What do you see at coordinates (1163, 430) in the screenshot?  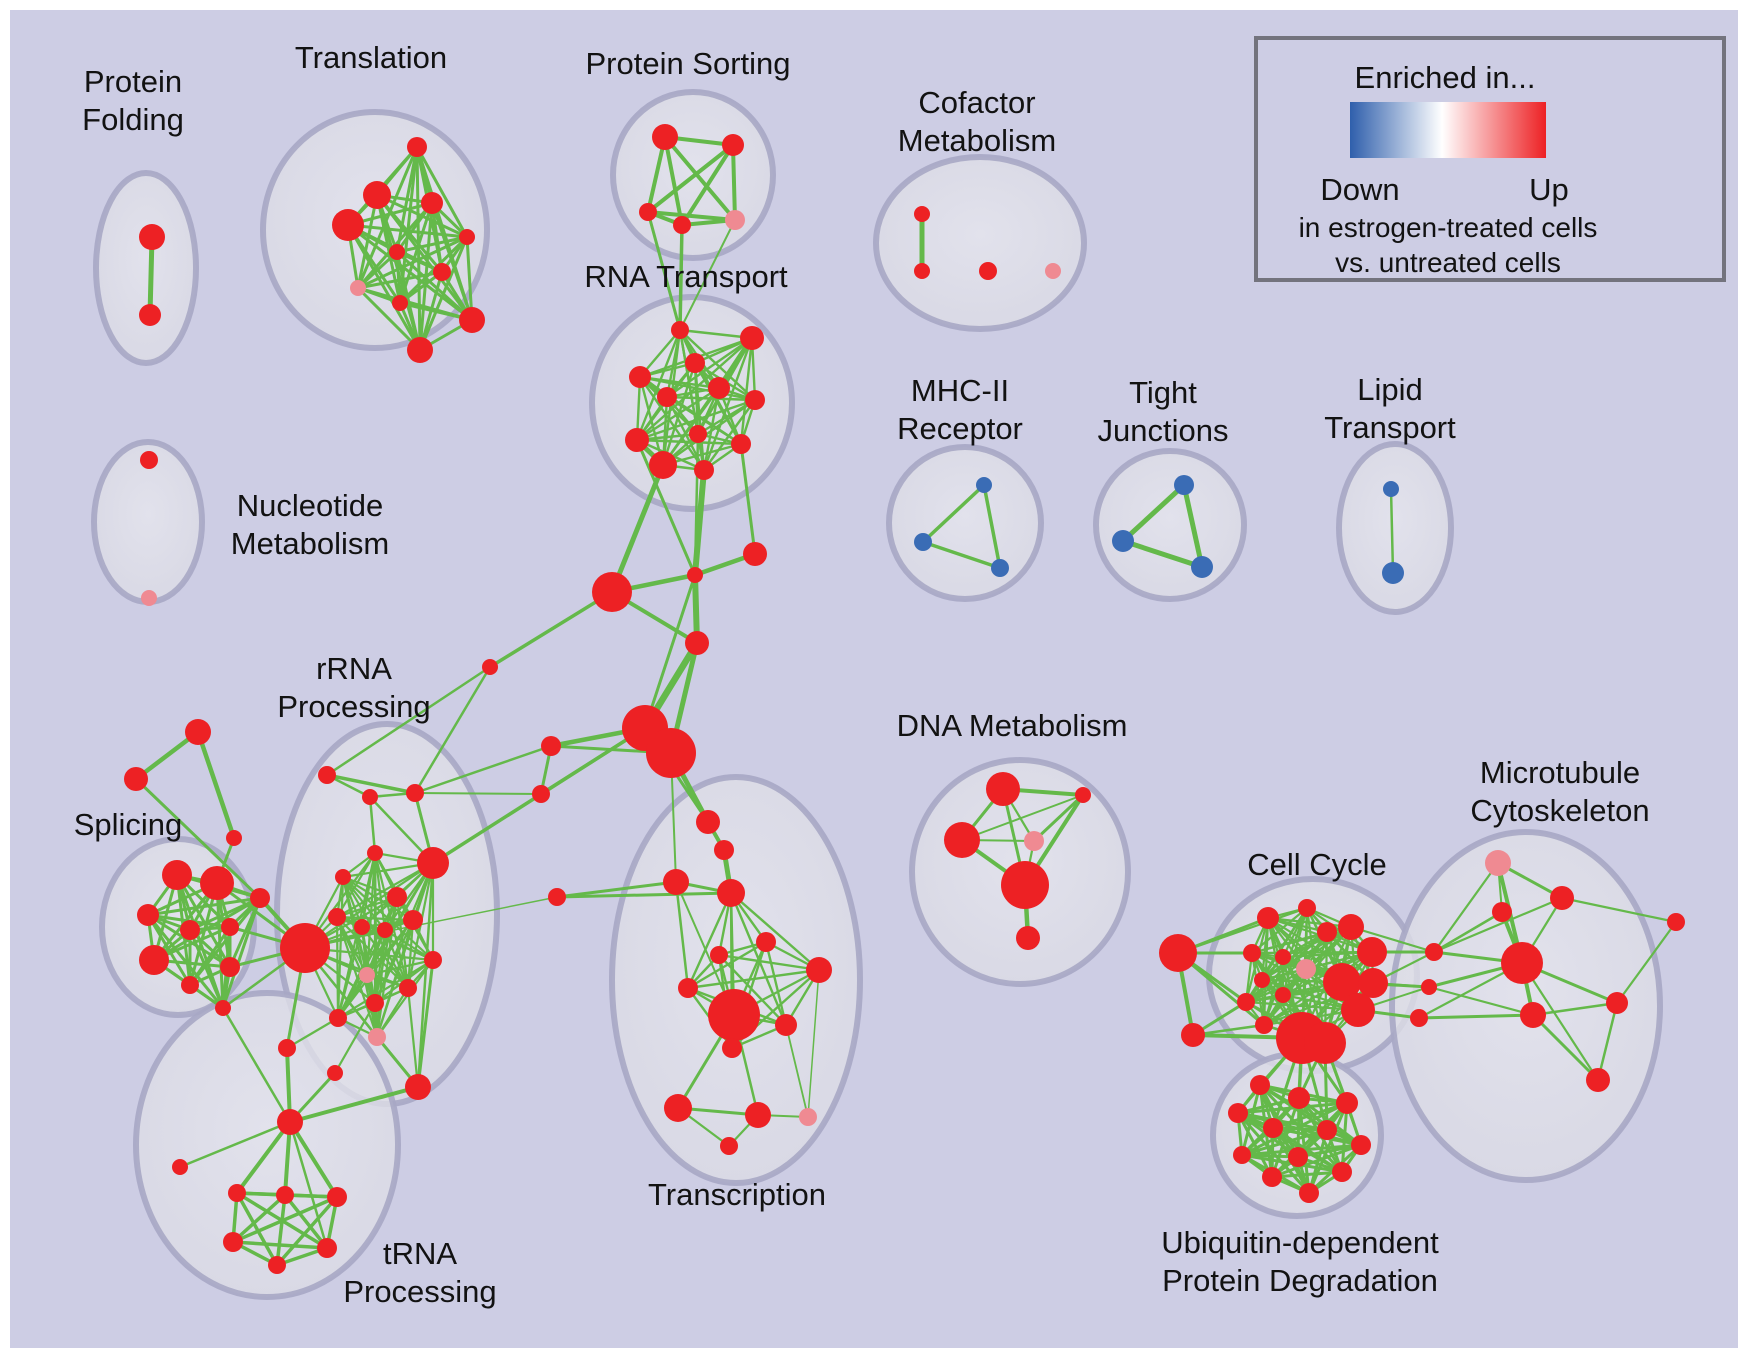 I see `cluster-label-tight-junctions-line2: Junctions` at bounding box center [1163, 430].